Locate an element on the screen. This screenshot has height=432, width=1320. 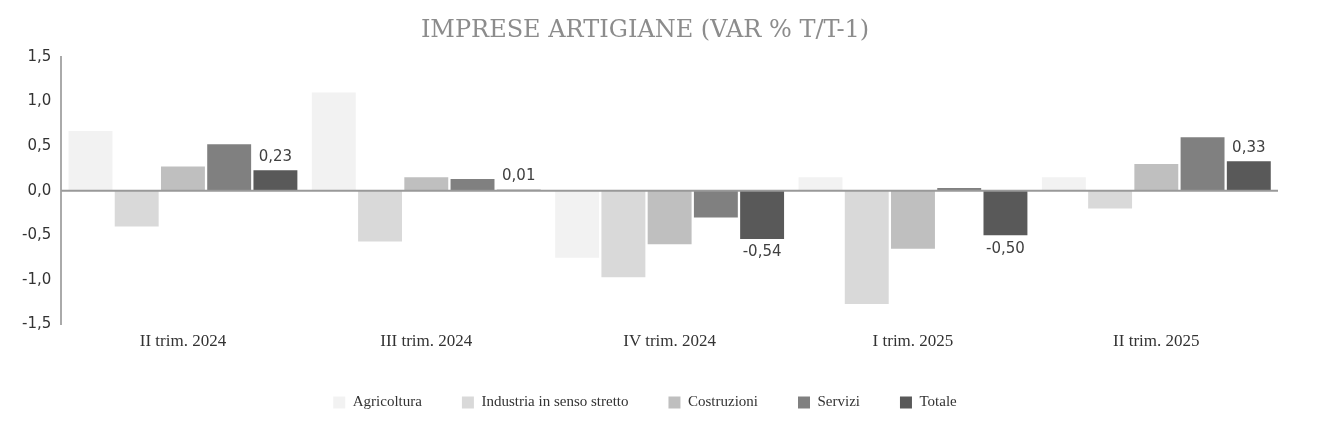
legend-label: Costruzioni is located at coordinates (722, 401).